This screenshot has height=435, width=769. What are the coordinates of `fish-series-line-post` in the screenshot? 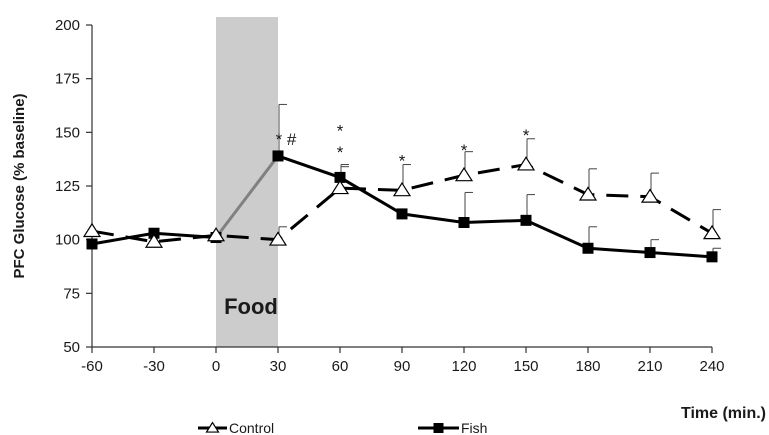 It's located at (495, 206).